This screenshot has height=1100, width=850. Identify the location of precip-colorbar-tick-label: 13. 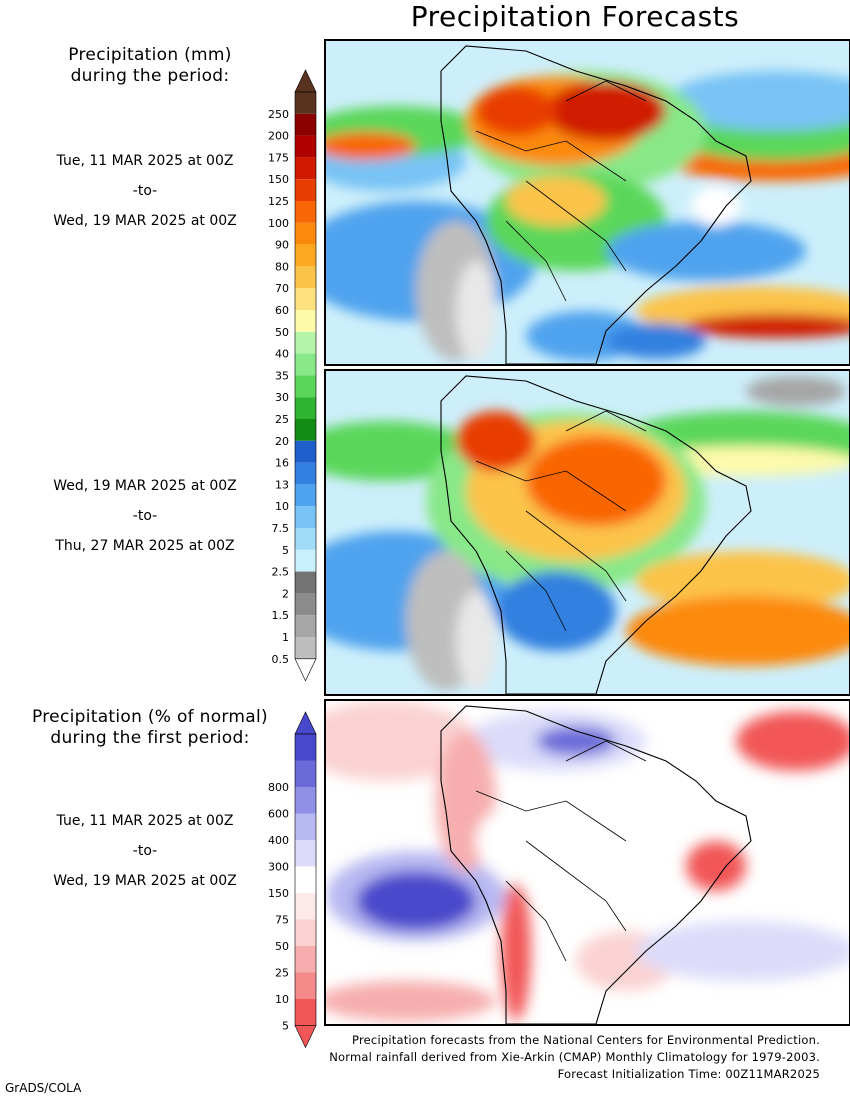
(282, 484).